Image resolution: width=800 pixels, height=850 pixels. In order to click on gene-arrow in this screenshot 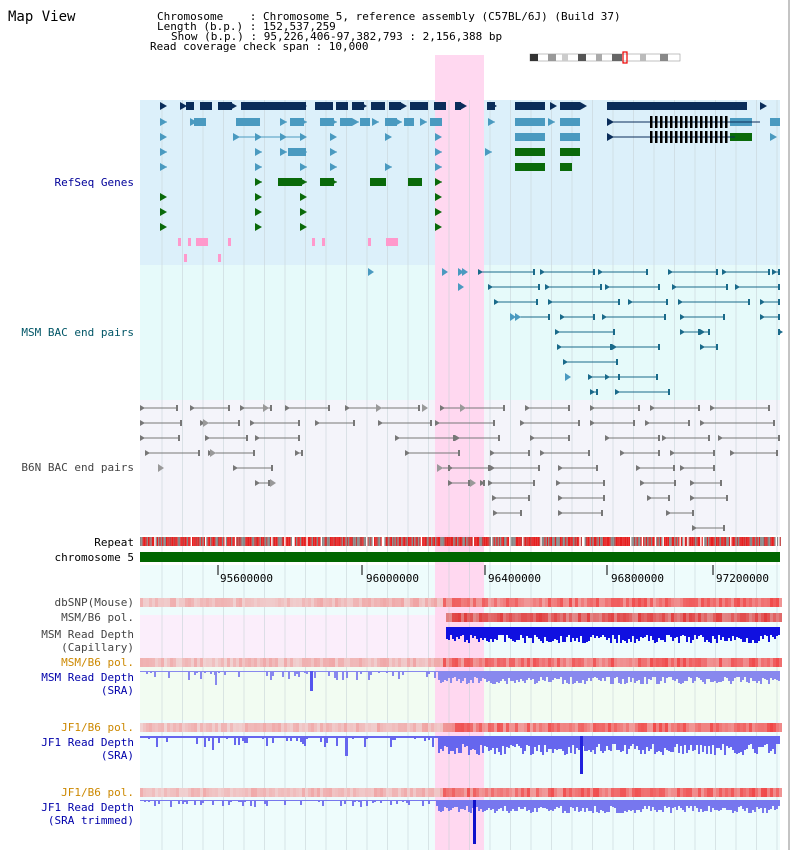, I will do `click(438, 167)`.